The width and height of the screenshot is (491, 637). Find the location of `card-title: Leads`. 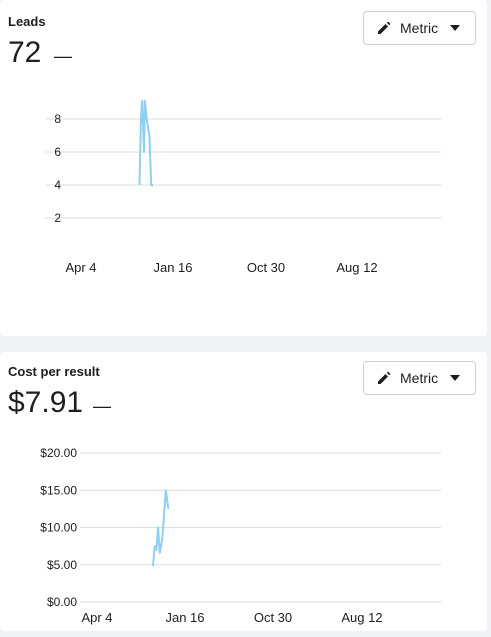

card-title: Leads is located at coordinates (27, 21).